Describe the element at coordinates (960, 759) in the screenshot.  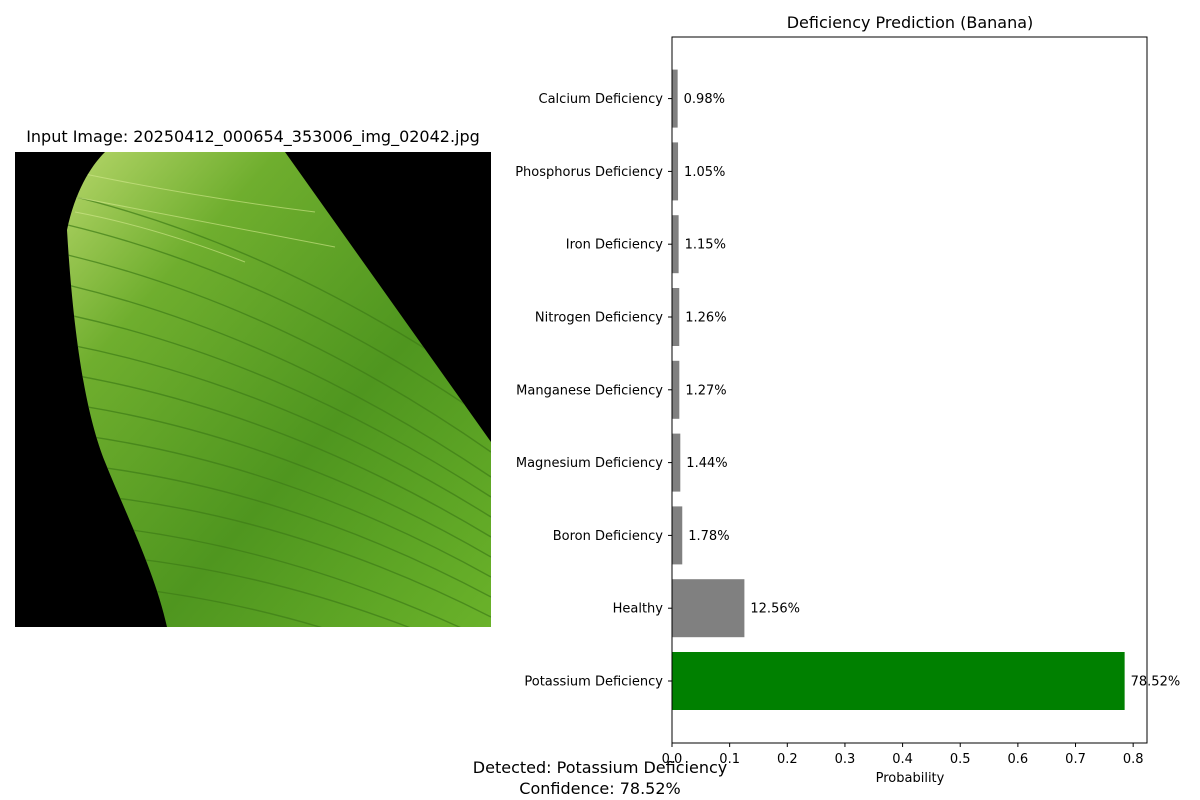
I see `x-tick-label: 0.5` at that location.